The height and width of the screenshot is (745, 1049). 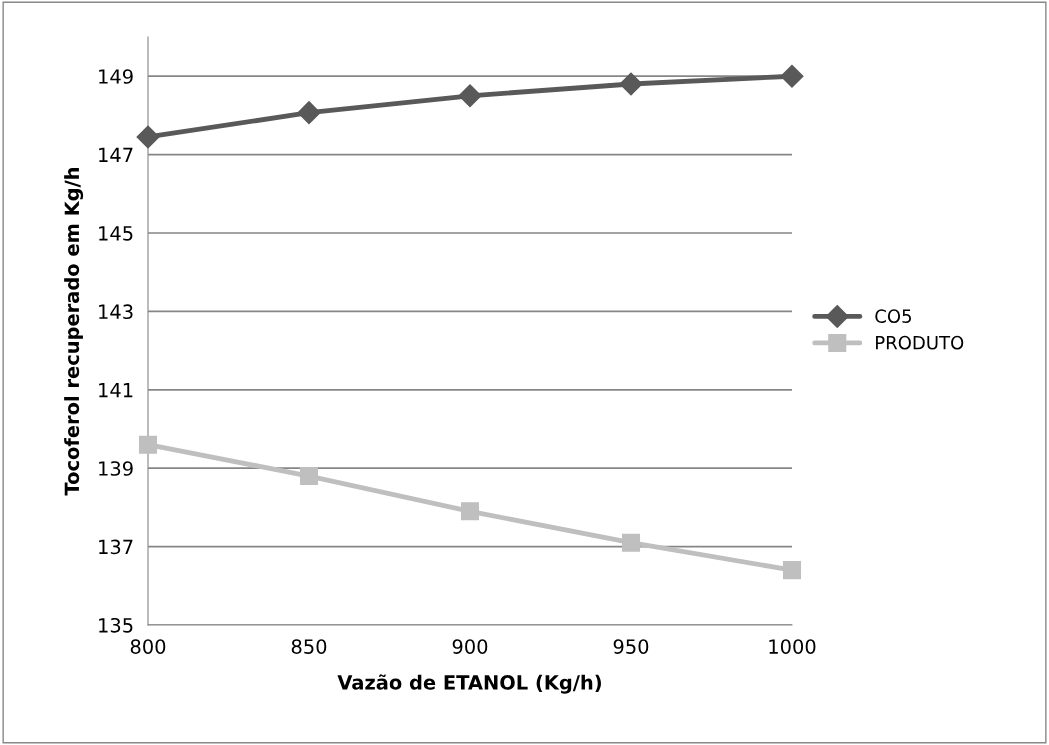 What do you see at coordinates (469, 684) in the screenshot?
I see `x-axis-title: Vazão de ETANOL (Kg/h)` at bounding box center [469, 684].